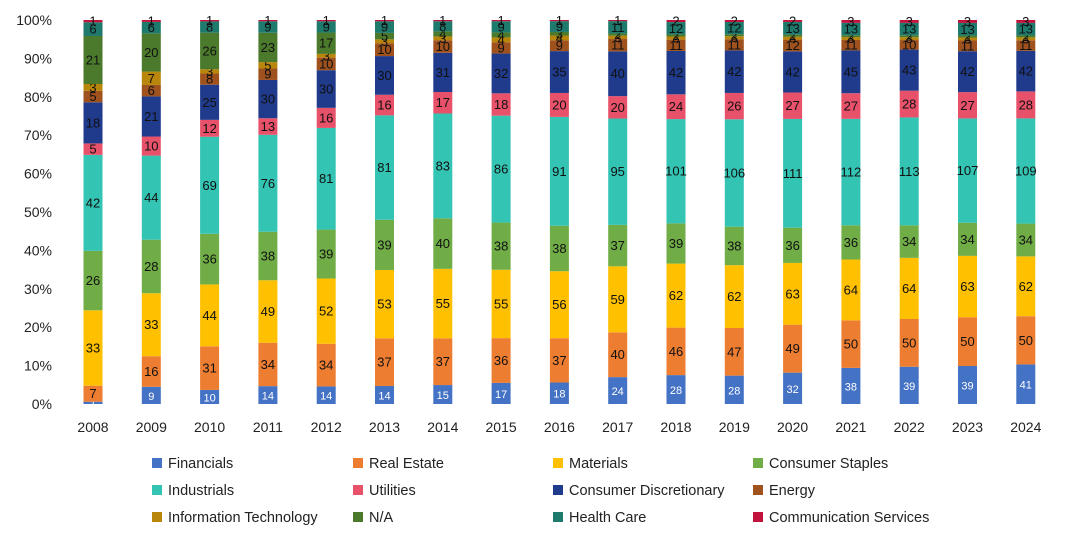 This screenshot has width=1080, height=545. I want to click on data-label: 17, so click(501, 395).